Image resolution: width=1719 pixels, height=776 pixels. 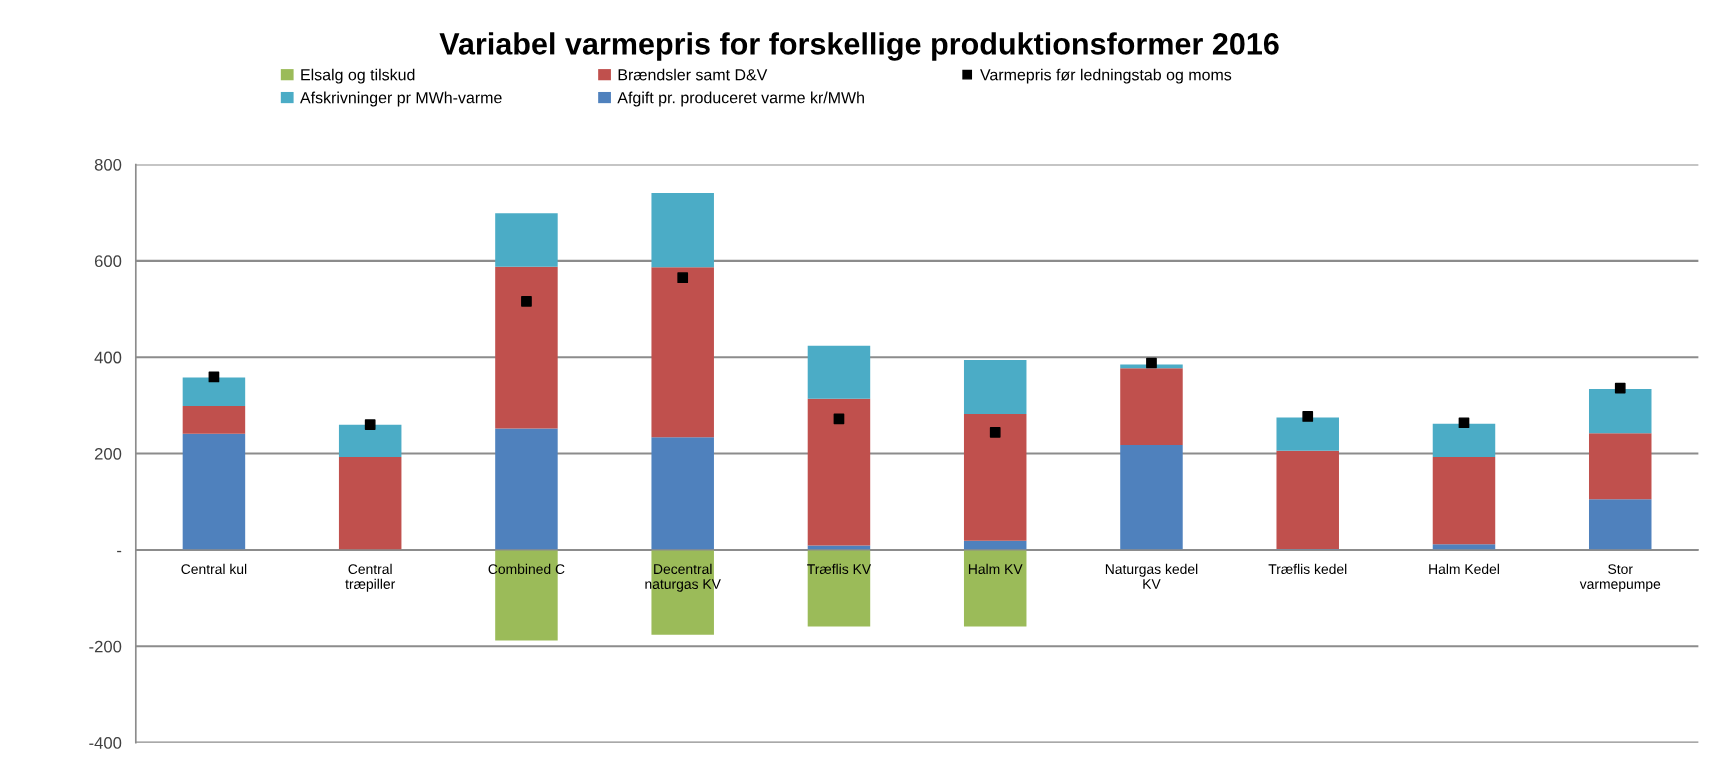 I want to click on y-tick-label: 600, so click(x=108, y=261).